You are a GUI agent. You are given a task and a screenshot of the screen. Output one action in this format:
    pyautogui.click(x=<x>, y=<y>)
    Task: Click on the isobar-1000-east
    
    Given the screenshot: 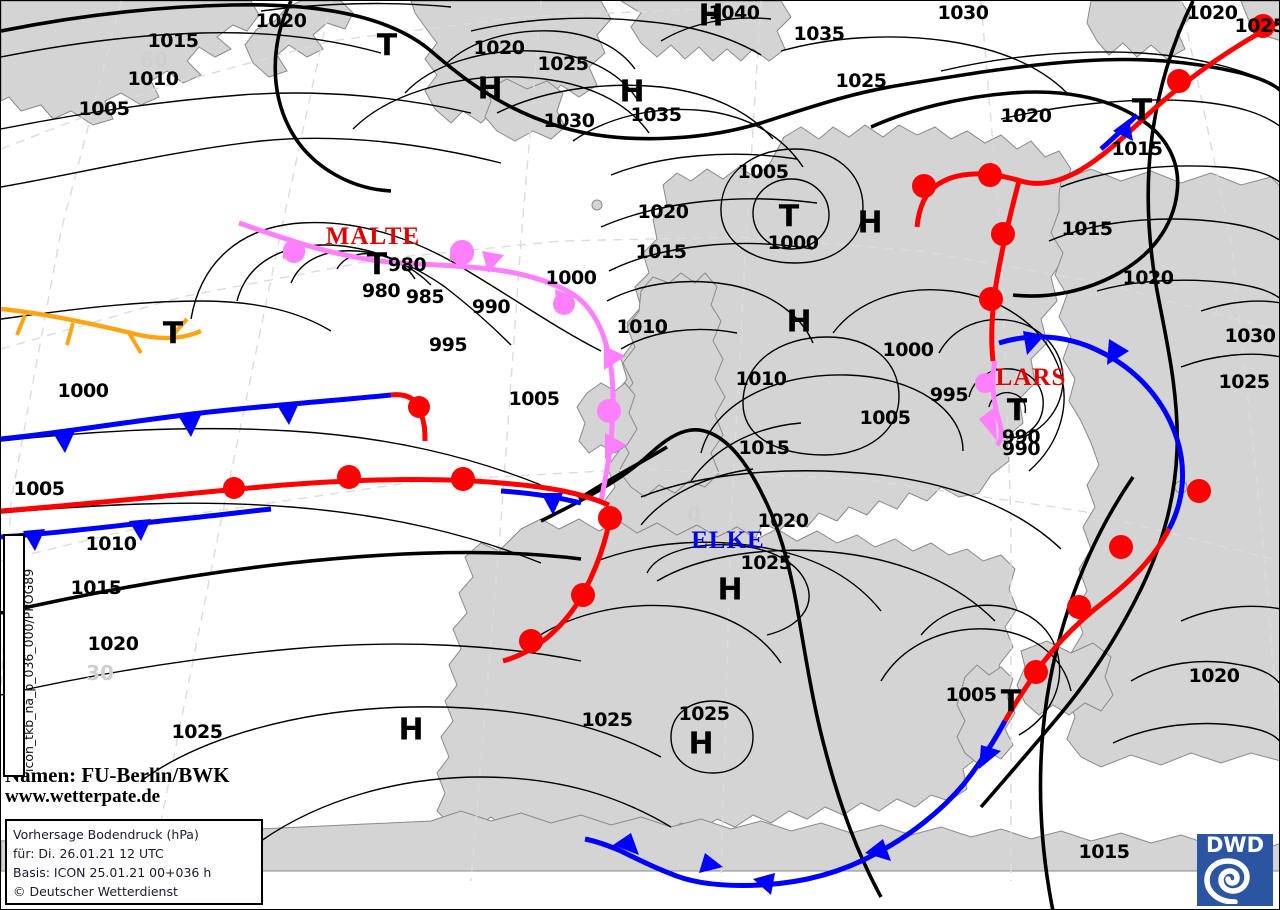 What is the action you would take?
    pyautogui.click(x=948, y=380)
    